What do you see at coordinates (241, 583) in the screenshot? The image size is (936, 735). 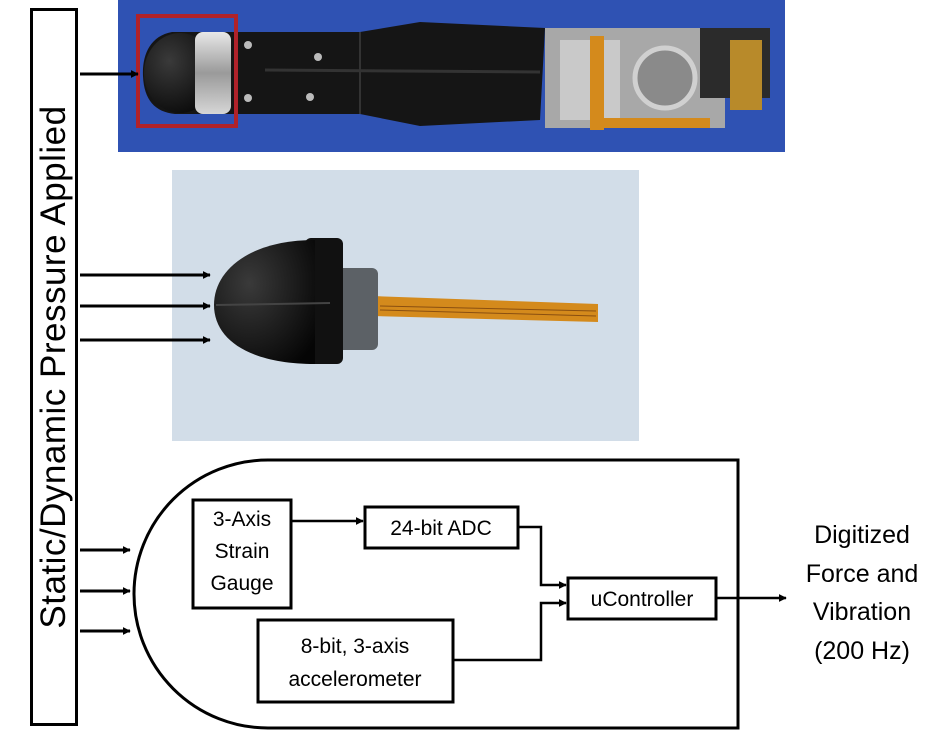 I see `strain-gauge-line: Gauge` at bounding box center [241, 583].